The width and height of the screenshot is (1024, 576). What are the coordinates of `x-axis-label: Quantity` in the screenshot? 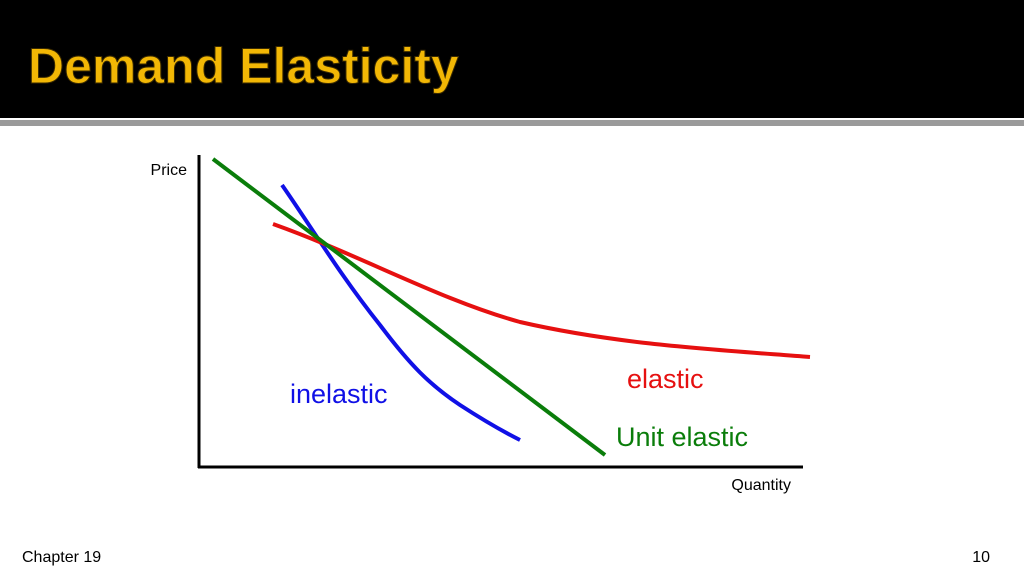 It's located at (761, 485).